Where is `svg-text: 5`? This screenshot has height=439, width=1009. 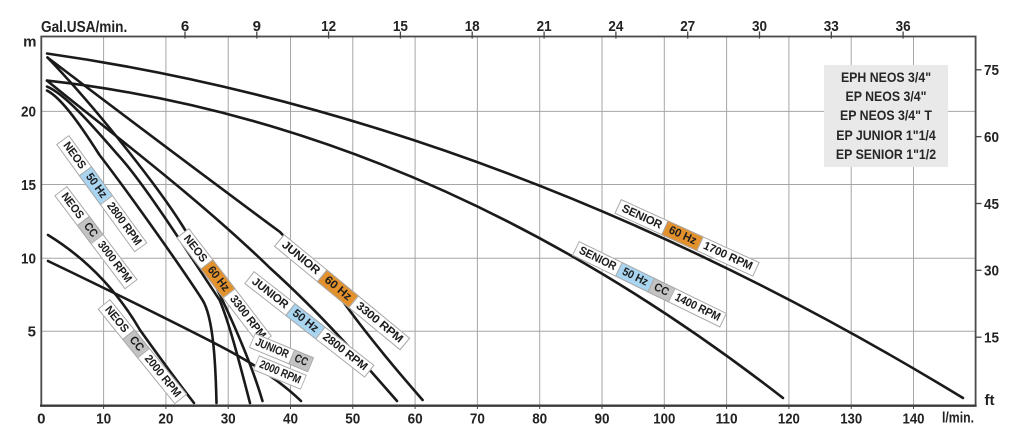
svg-text: 5 is located at coordinates (32, 332).